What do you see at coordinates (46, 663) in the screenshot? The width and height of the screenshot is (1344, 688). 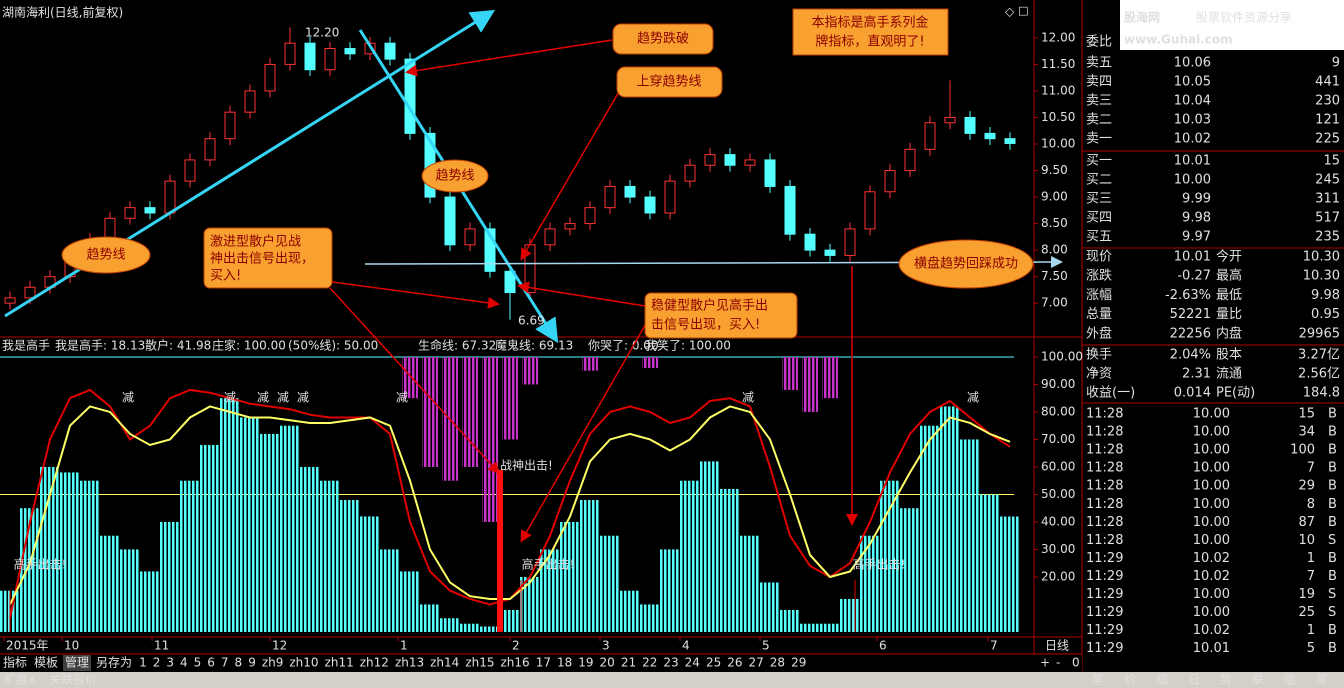 I see `tab: 模板` at bounding box center [46, 663].